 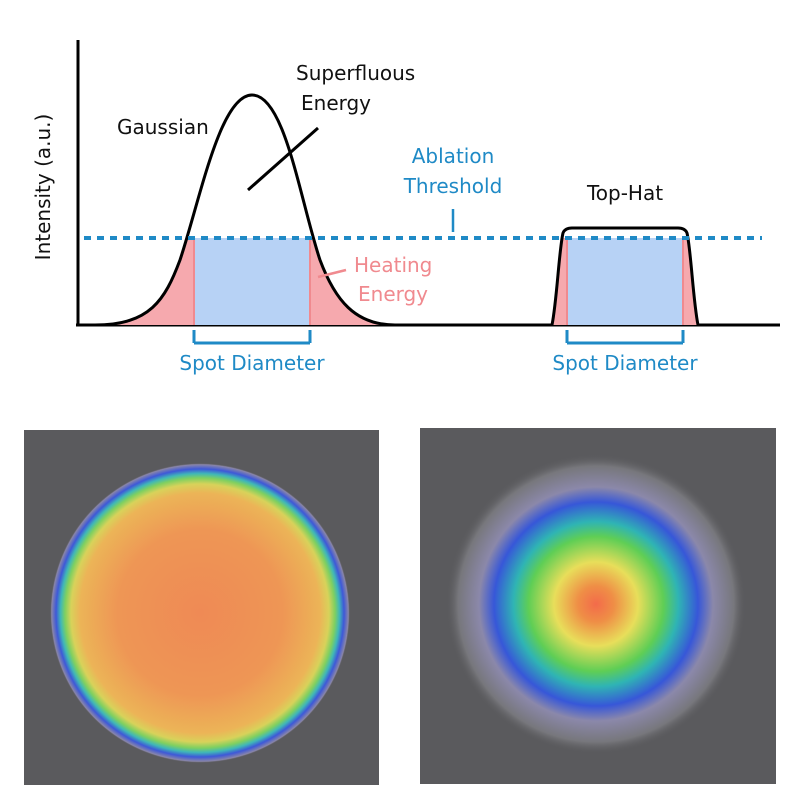 What do you see at coordinates (163, 127) in the screenshot?
I see `gaussian-label: Gaussian` at bounding box center [163, 127].